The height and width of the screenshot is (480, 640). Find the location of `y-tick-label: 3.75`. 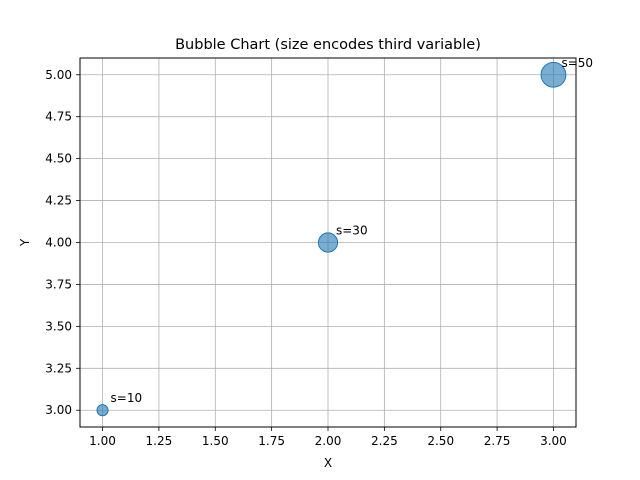

y-tick-label: 3.75 is located at coordinates (58, 284).